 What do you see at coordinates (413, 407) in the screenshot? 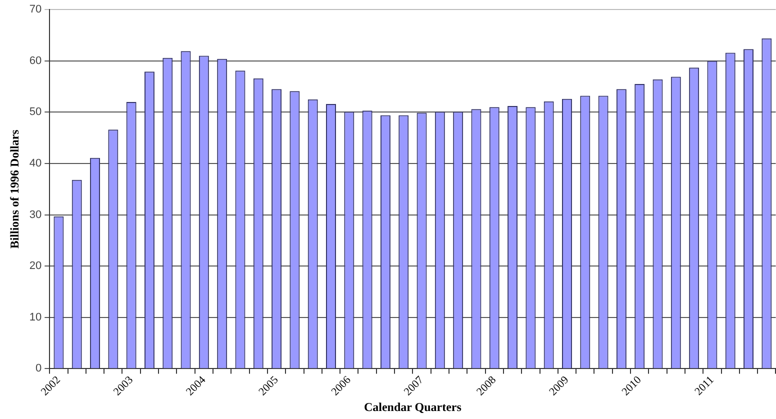
I see `x-axis-title: Calendar Quarters` at bounding box center [413, 407].